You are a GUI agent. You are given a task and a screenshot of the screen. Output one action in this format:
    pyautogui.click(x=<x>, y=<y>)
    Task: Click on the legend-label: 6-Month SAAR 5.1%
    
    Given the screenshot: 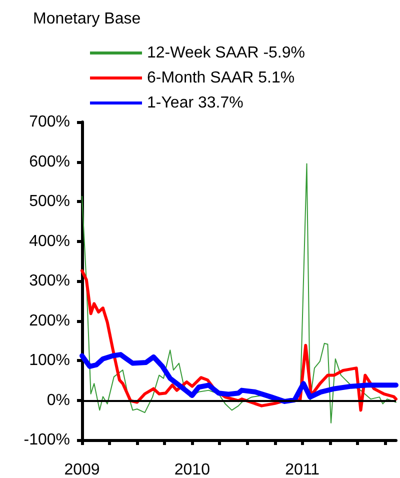 What is the action you would take?
    pyautogui.click(x=221, y=78)
    